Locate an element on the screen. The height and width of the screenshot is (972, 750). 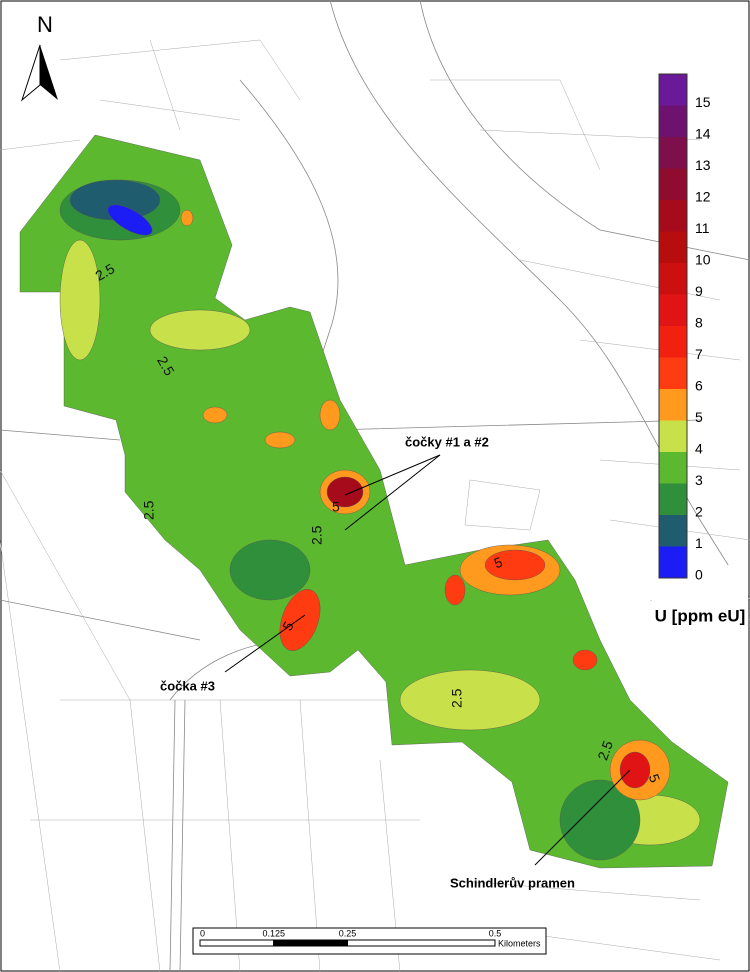
legend-tick-label: 1 is located at coordinates (699, 543).